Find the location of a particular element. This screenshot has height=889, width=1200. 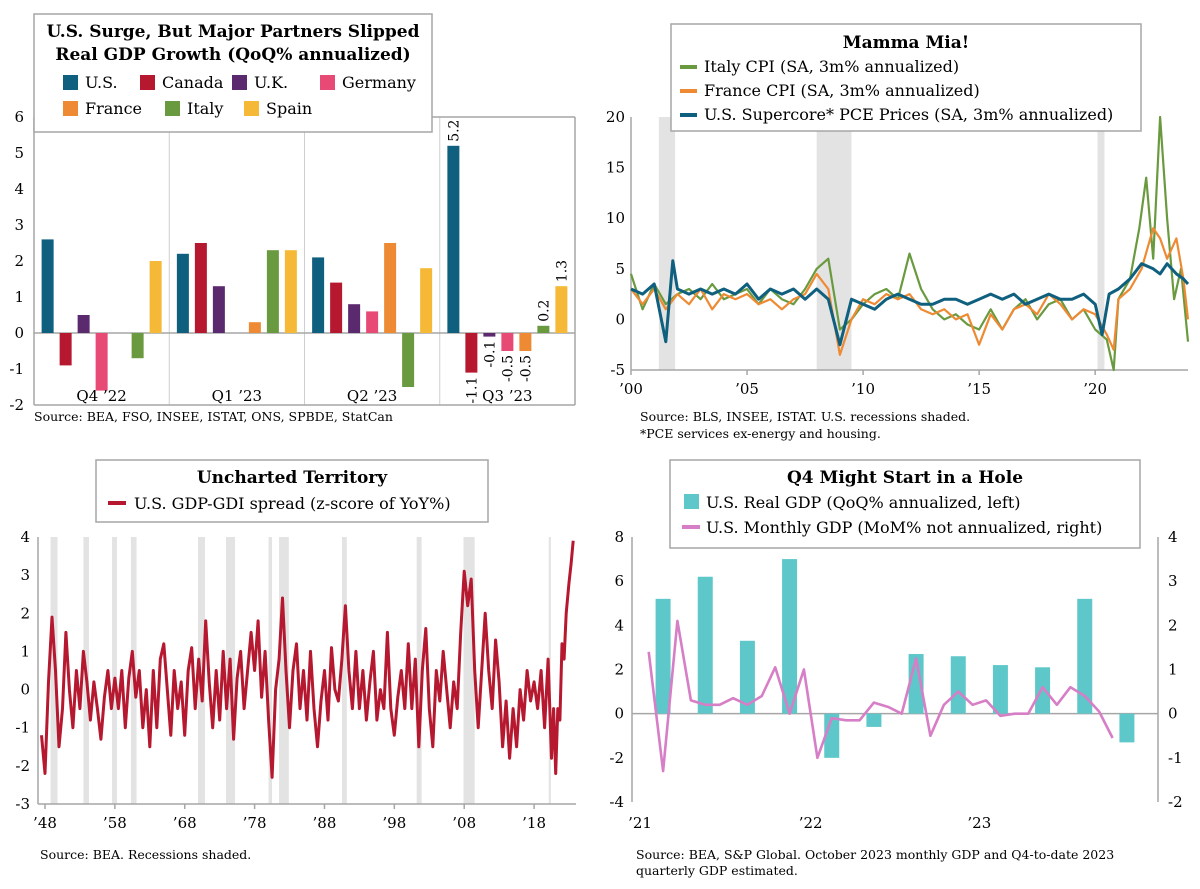

p3-lines is located at coordinates (307, 659).